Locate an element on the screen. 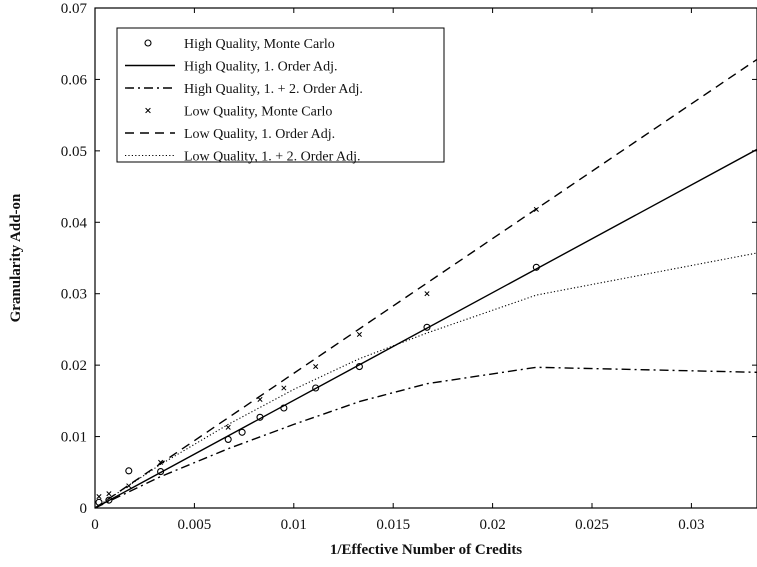 The image size is (757, 567). x-tick-label: 0.02 is located at coordinates (492, 525).